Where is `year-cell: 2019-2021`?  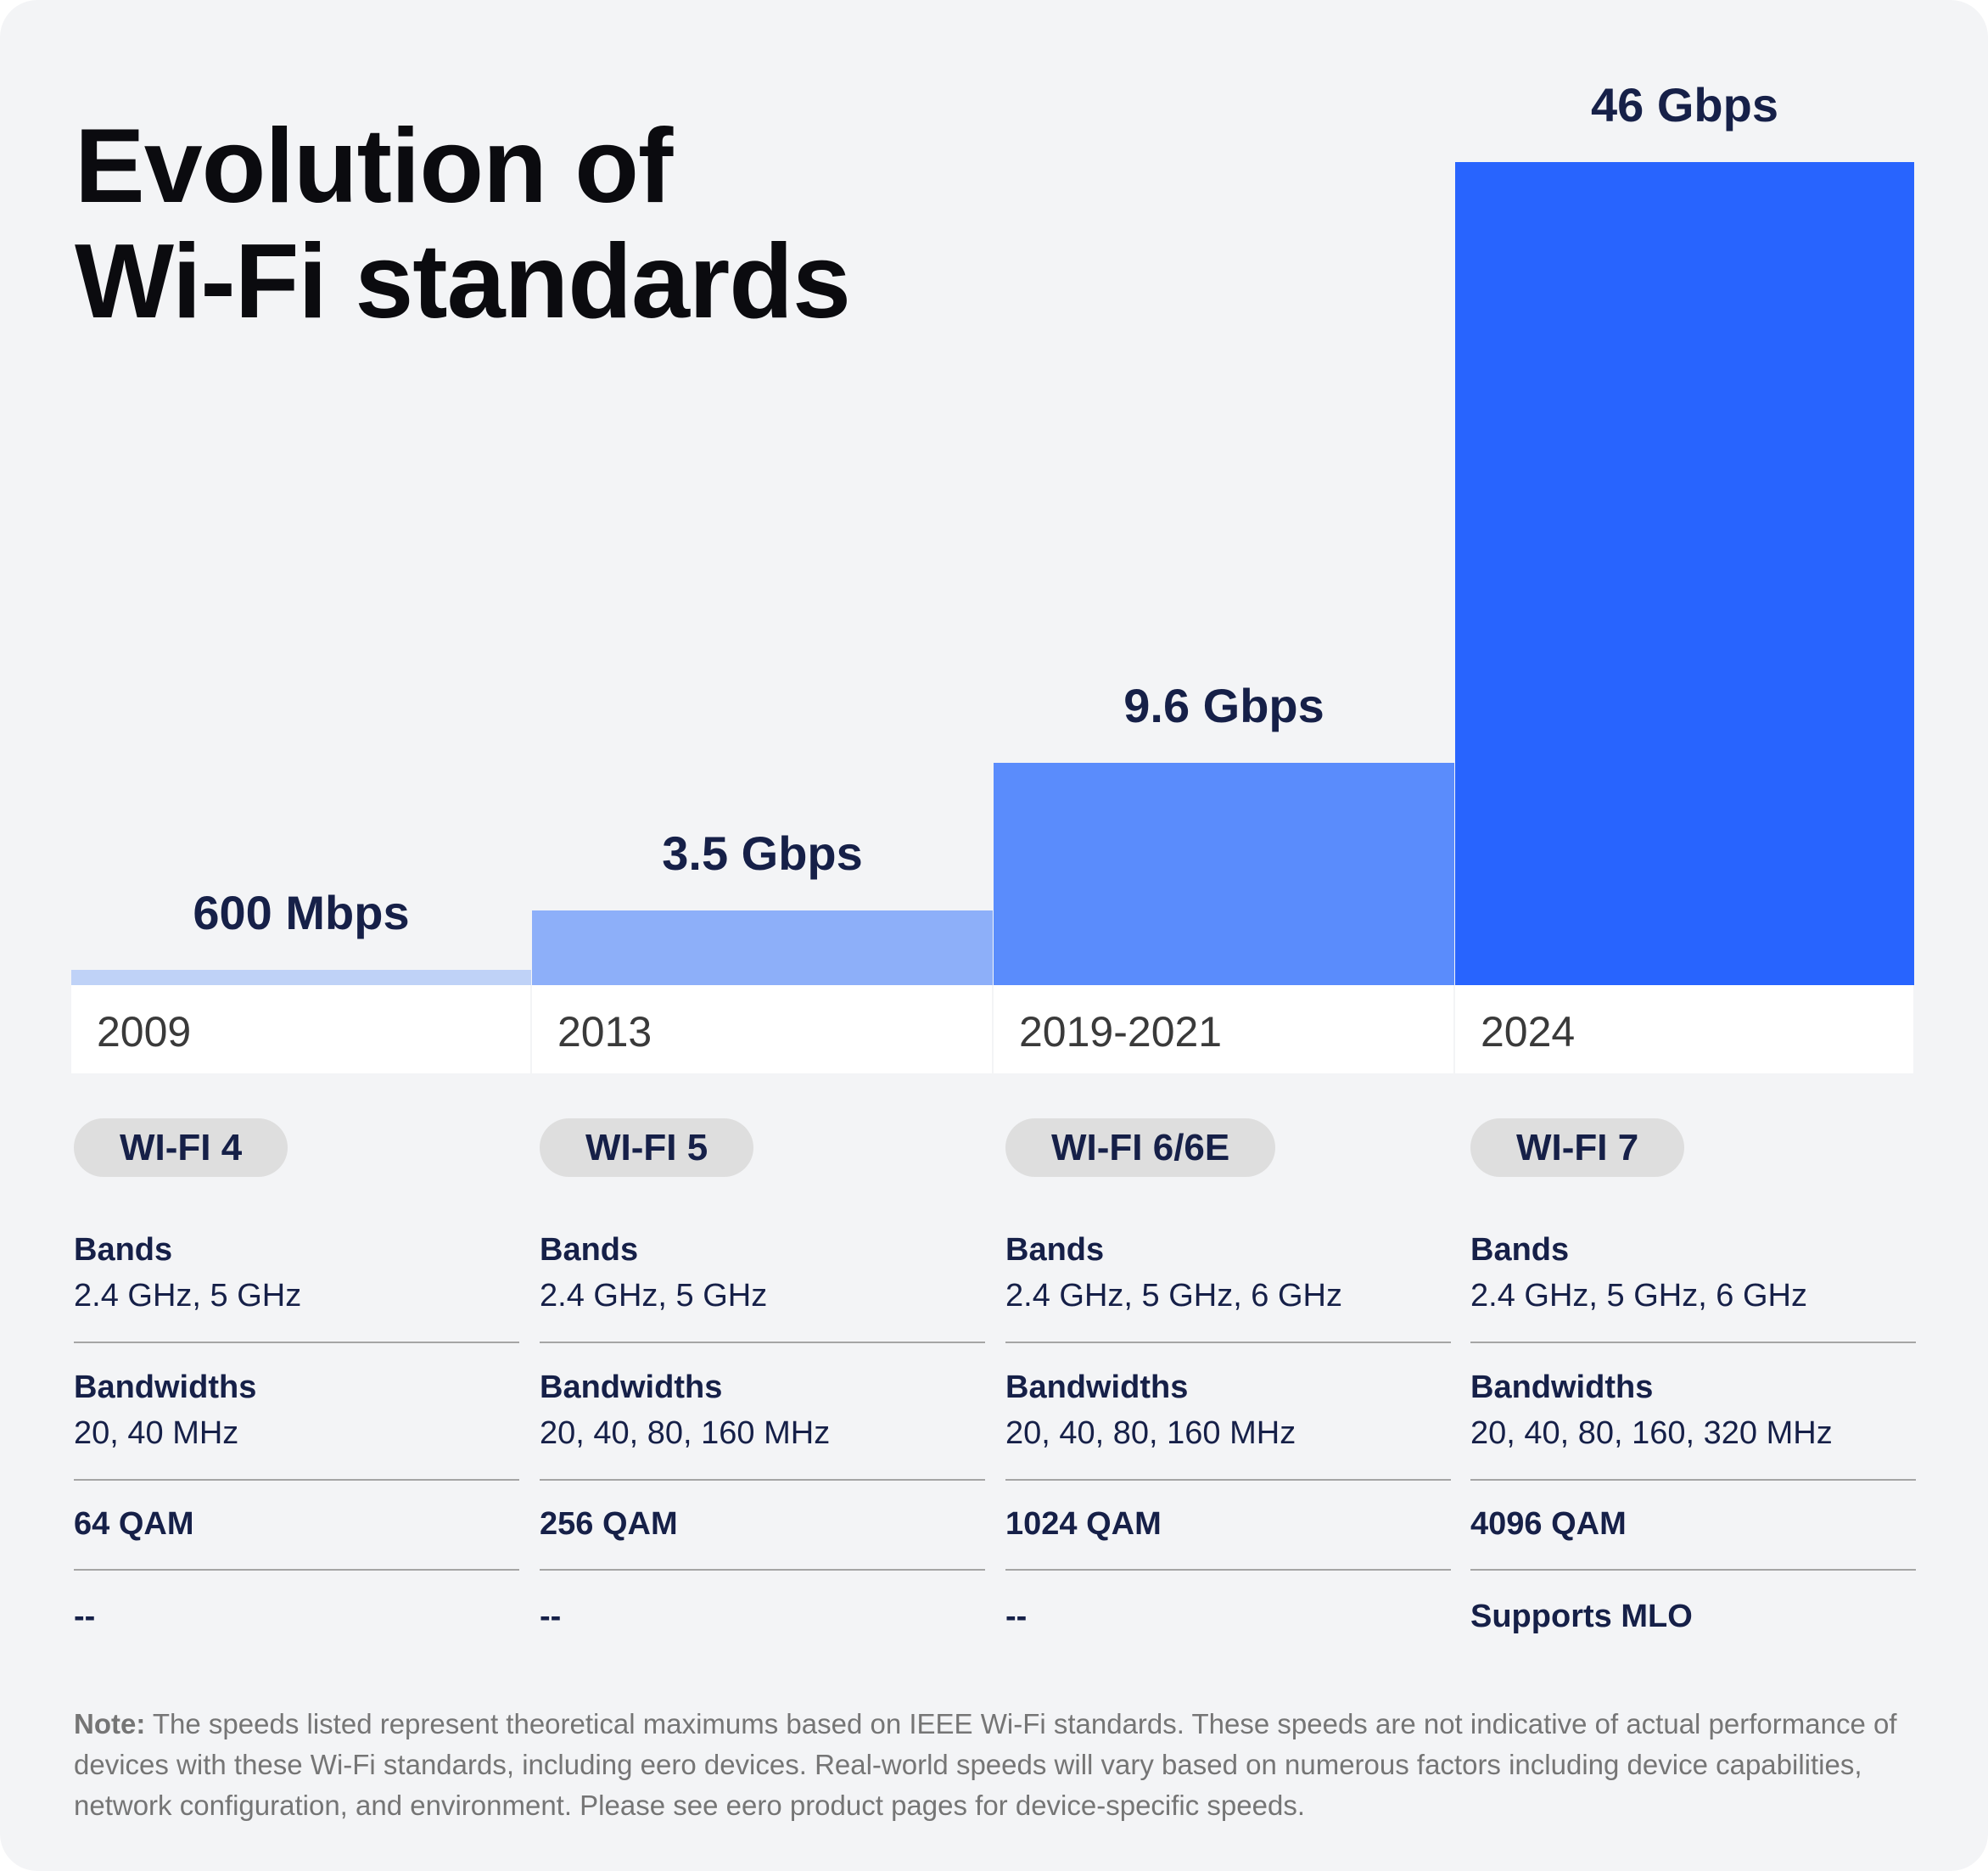 year-cell: 2019-2021 is located at coordinates (1223, 1029).